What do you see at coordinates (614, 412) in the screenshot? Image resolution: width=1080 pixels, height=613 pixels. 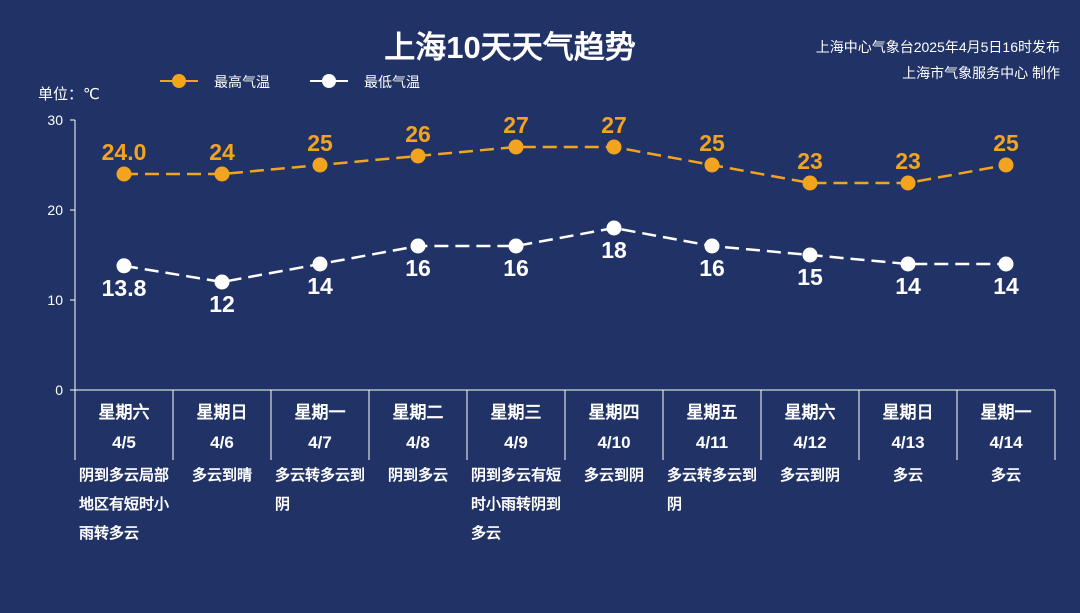 I see `weekday-label: 星期四` at bounding box center [614, 412].